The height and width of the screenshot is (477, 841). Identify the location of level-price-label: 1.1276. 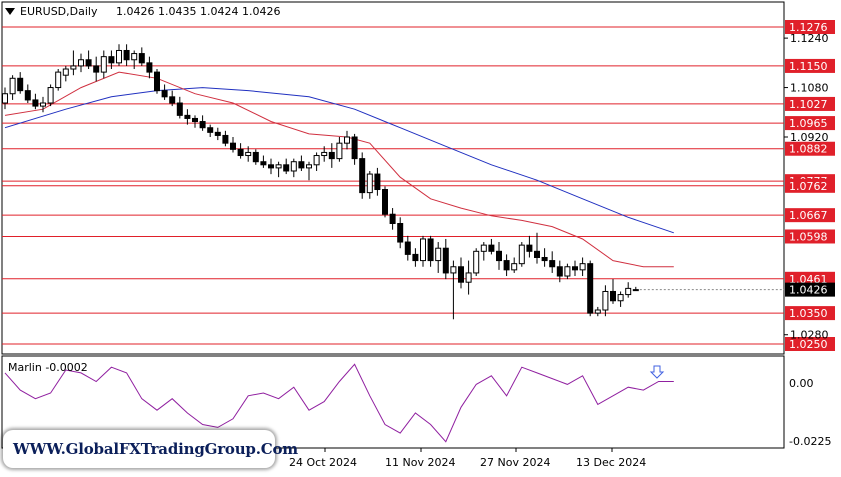
(808, 27).